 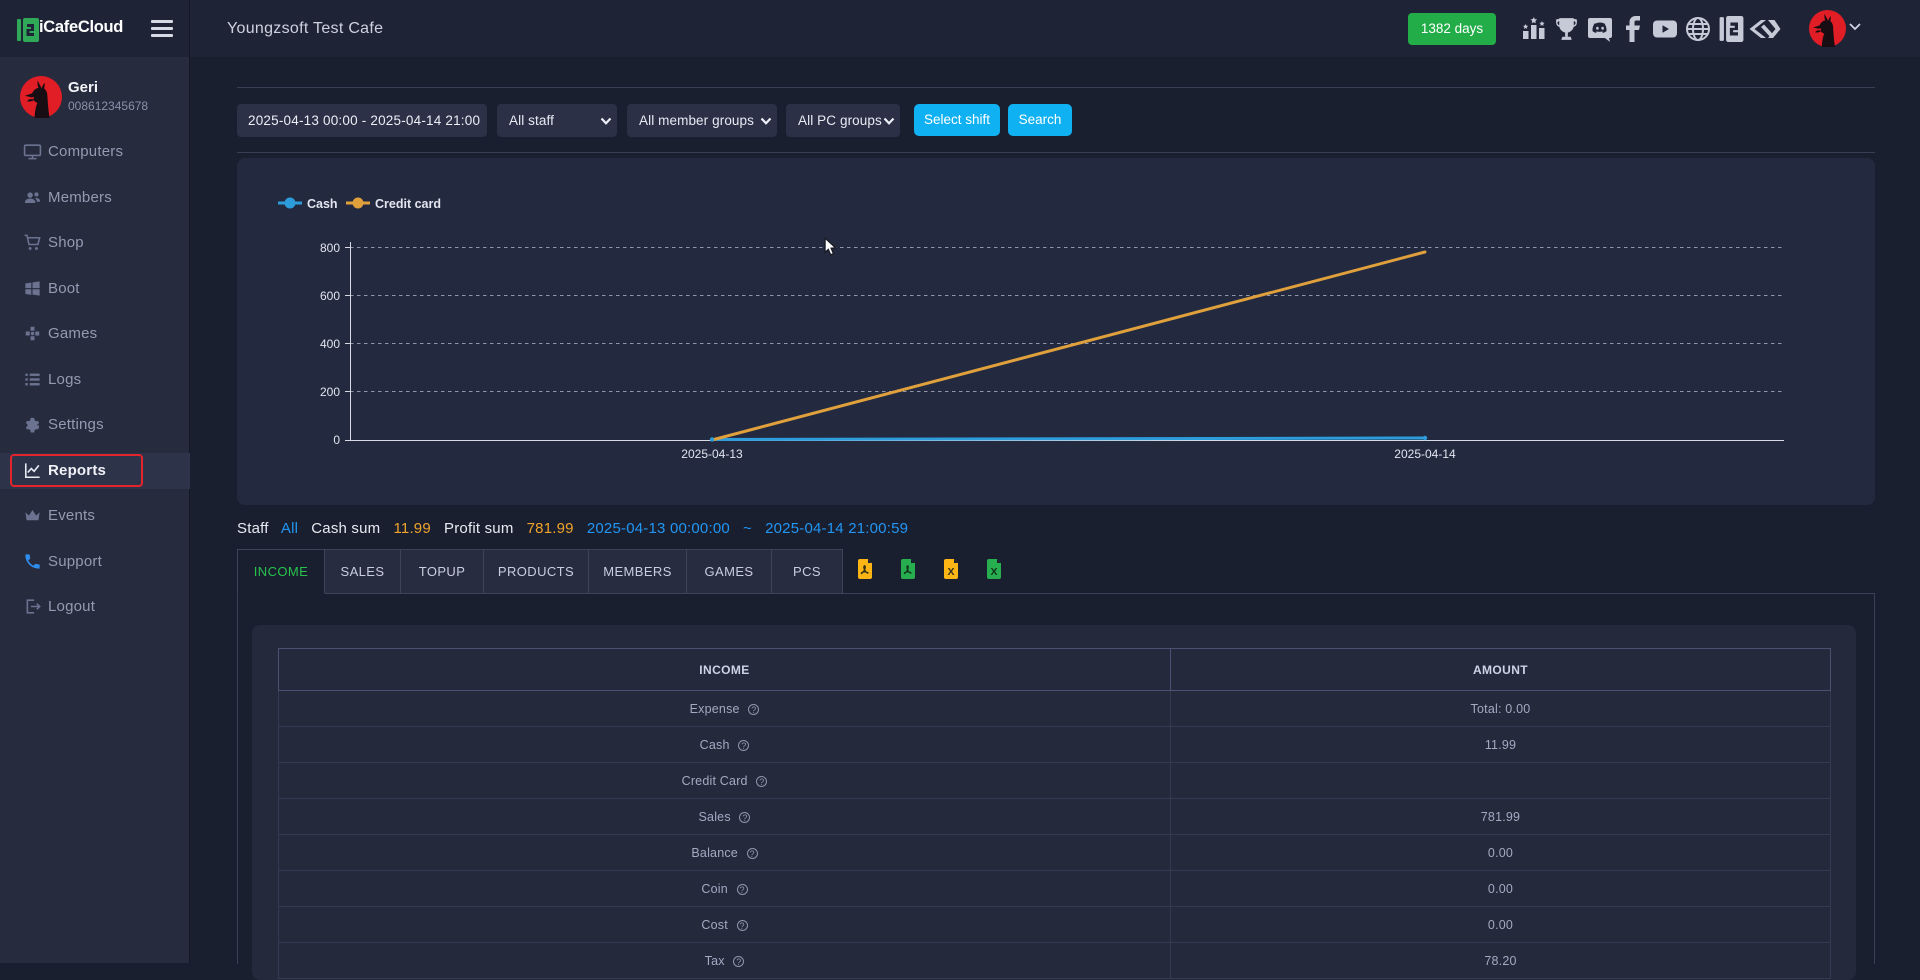 I want to click on svg-text: 2025-04-13, so click(x=712, y=454).